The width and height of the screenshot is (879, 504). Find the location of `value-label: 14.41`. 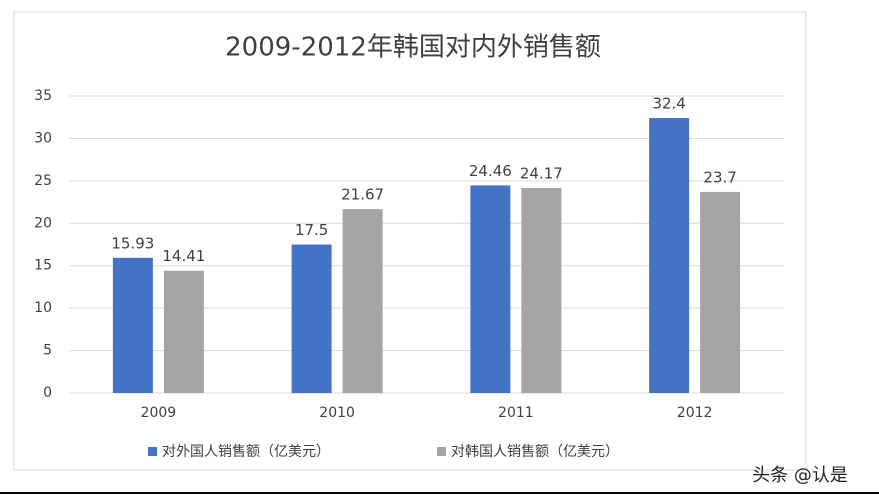

value-label: 14.41 is located at coordinates (183, 256).